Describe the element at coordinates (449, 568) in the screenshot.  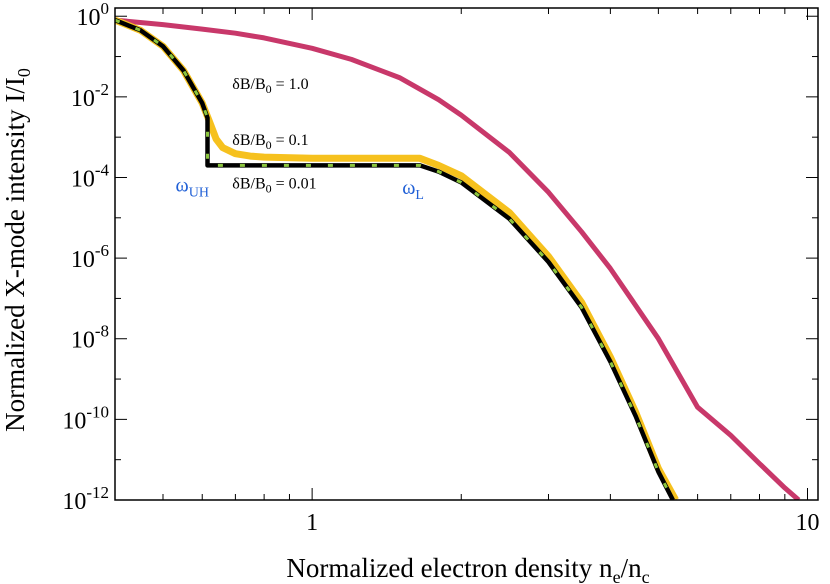
I see `x-axis-label-main: Normalized electron density n` at that location.